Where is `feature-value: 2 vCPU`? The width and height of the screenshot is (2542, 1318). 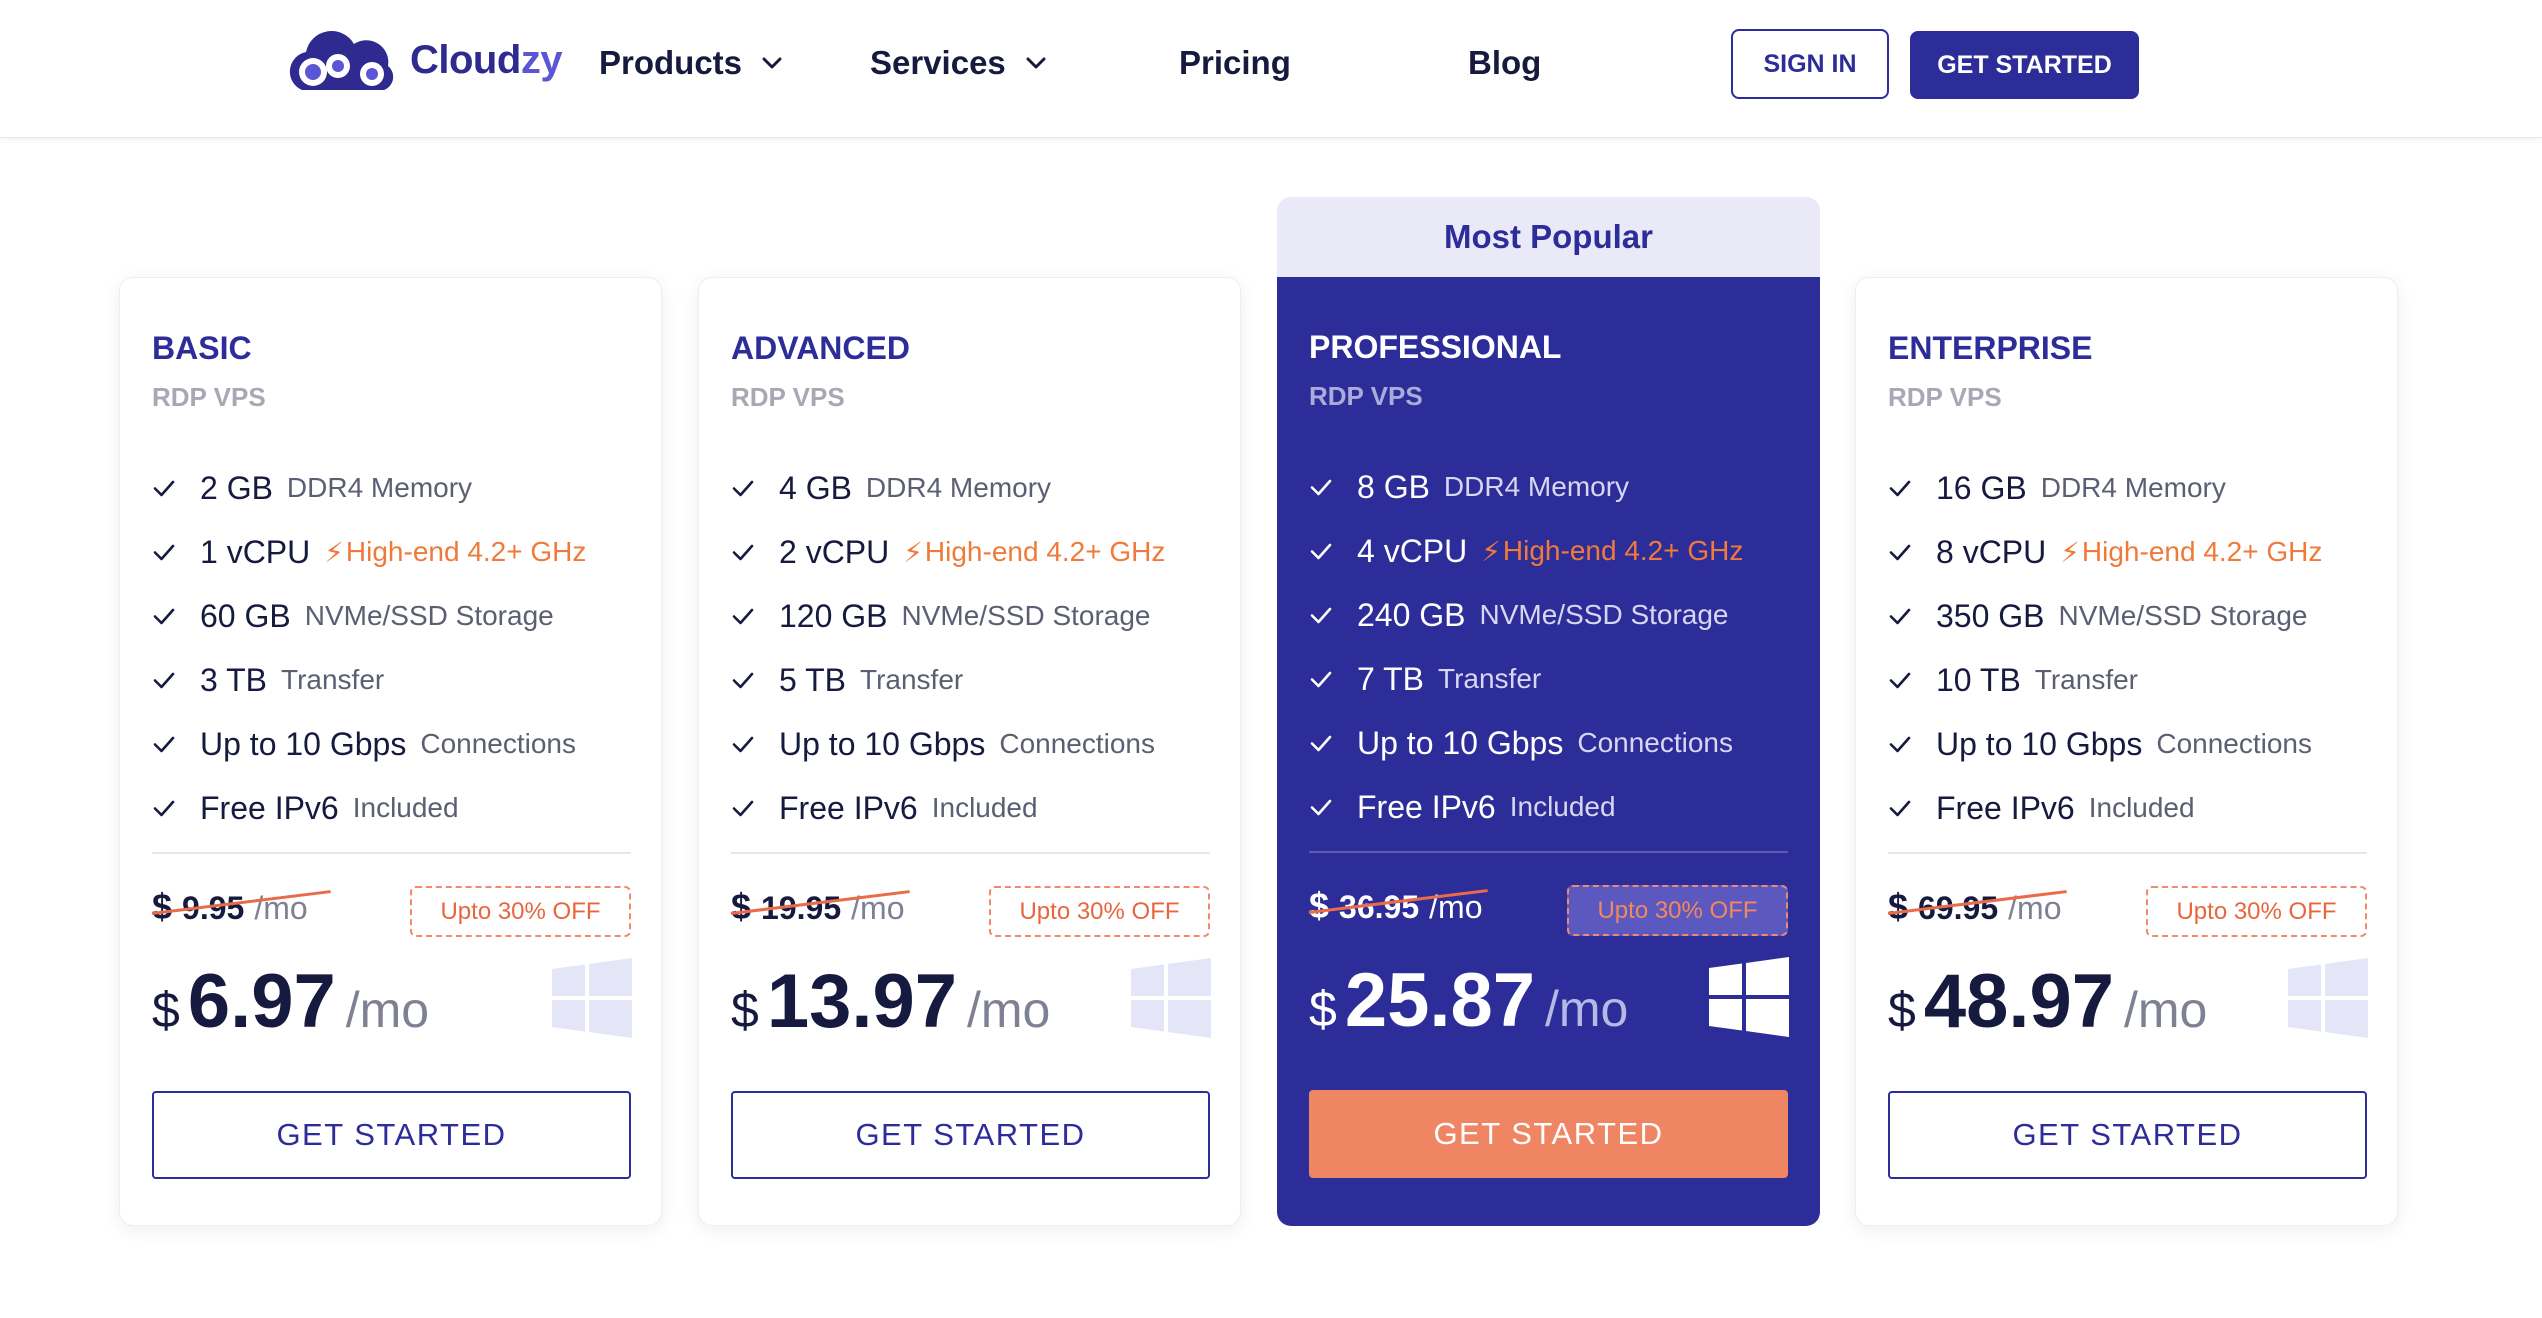 feature-value: 2 vCPU is located at coordinates (834, 551).